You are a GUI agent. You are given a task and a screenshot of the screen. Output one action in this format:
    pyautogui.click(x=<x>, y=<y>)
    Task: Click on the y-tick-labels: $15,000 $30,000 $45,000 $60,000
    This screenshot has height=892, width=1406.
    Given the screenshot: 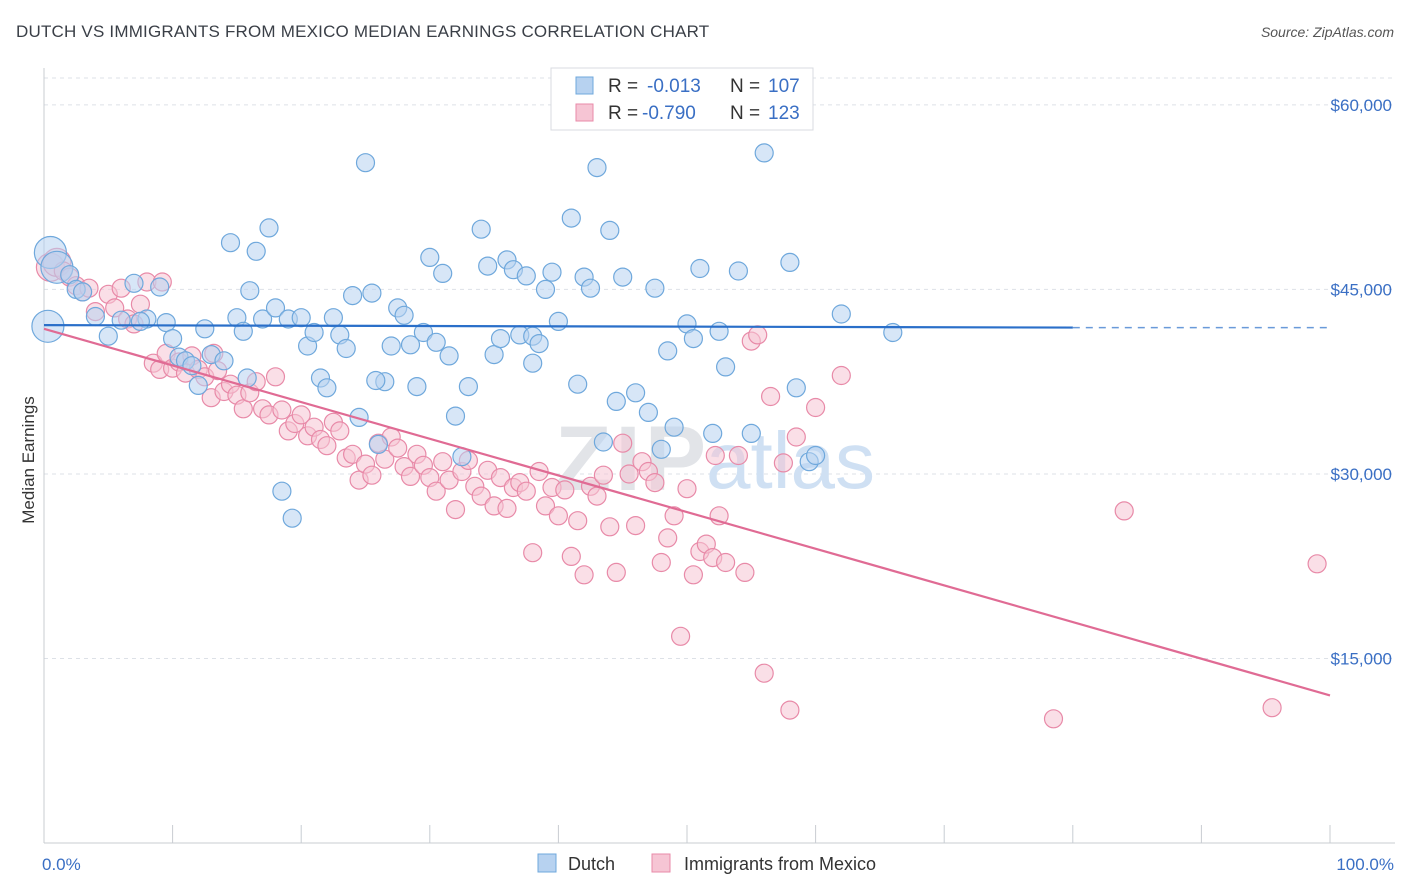 What is the action you would take?
    pyautogui.click(x=1361, y=382)
    